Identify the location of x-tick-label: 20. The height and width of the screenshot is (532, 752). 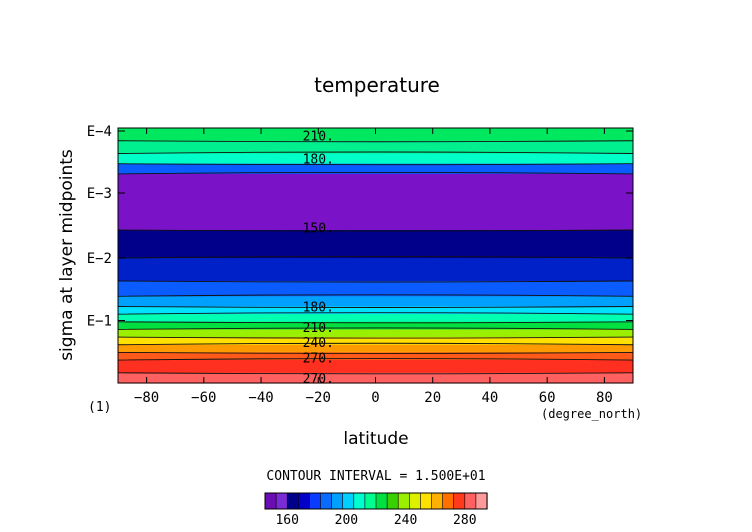
(432, 398).